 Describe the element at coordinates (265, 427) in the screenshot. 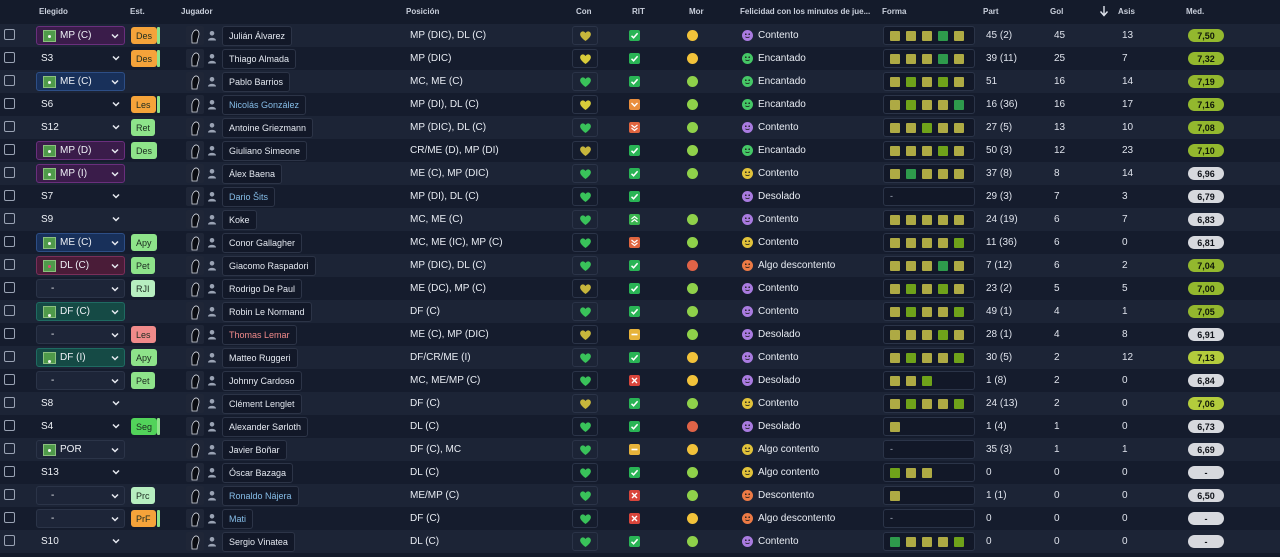

I see `player-name-link: Alexander Sørloth` at that location.